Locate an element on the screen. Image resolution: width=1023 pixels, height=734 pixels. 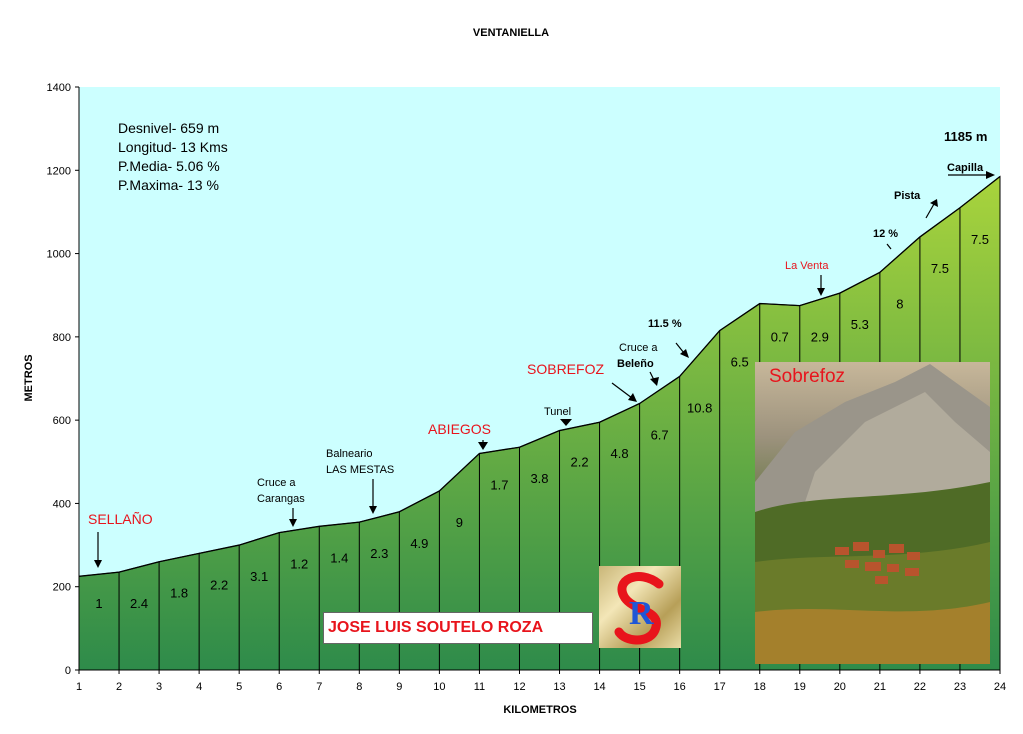
x-tick-label: 20 is located at coordinates (840, 687).